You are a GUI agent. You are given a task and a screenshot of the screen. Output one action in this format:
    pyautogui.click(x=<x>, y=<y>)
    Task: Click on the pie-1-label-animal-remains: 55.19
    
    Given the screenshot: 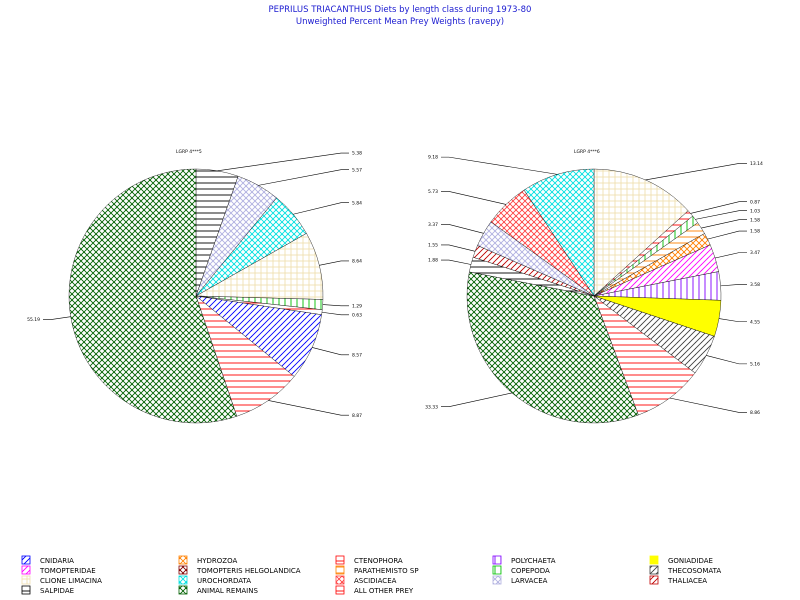 What is the action you would take?
    pyautogui.click(x=33, y=320)
    